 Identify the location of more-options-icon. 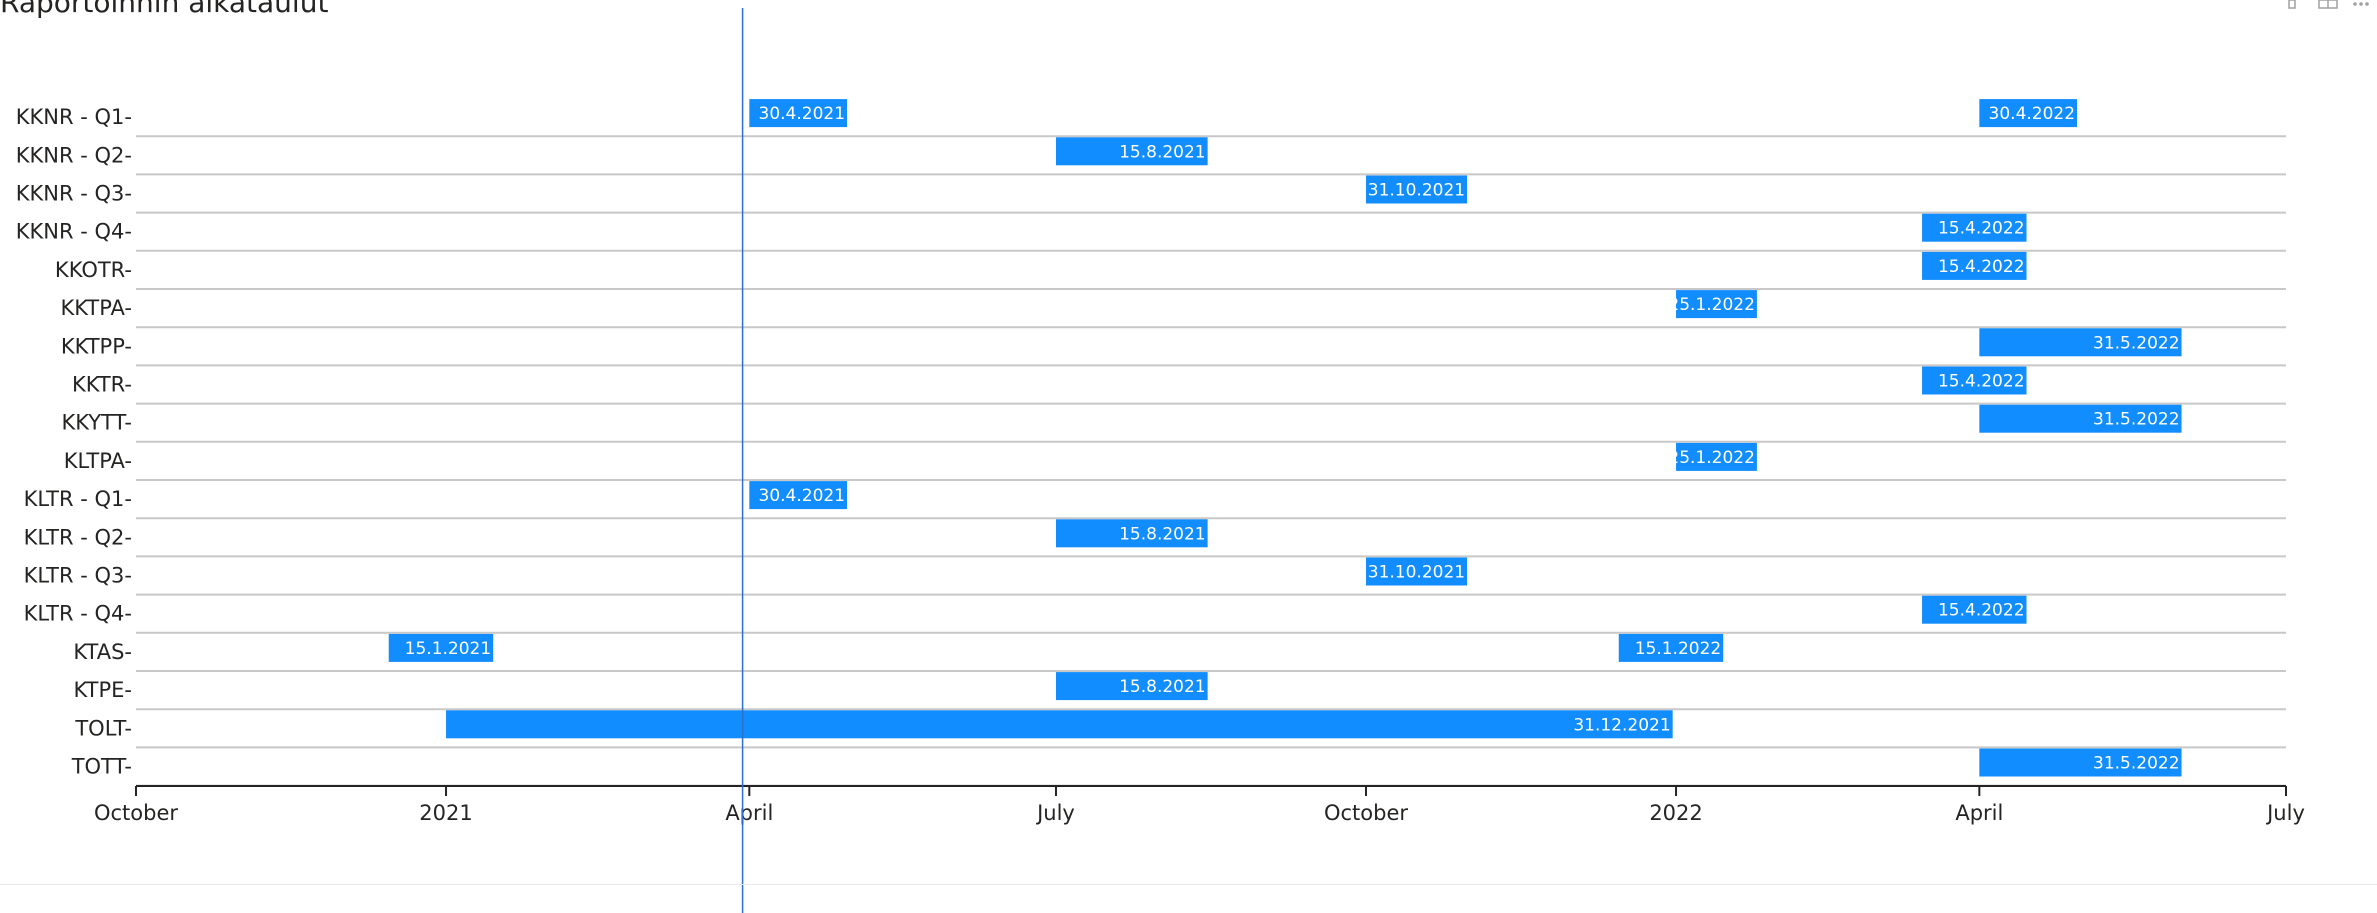
(2361, 4).